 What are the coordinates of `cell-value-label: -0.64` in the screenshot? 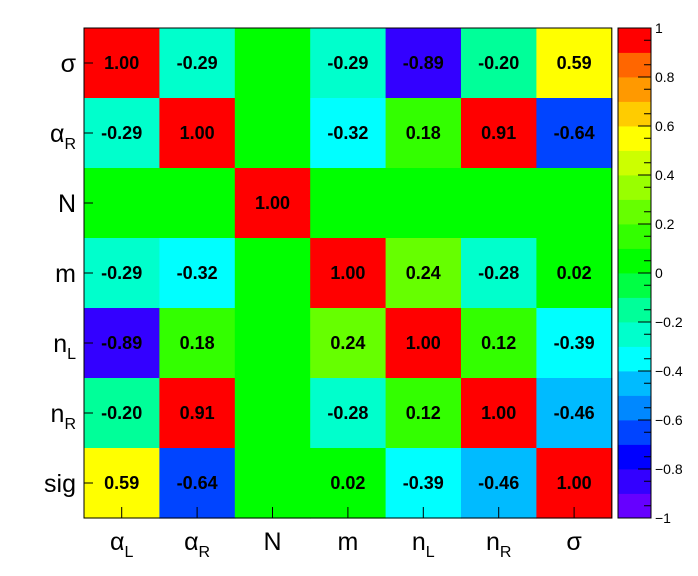 It's located at (574, 133).